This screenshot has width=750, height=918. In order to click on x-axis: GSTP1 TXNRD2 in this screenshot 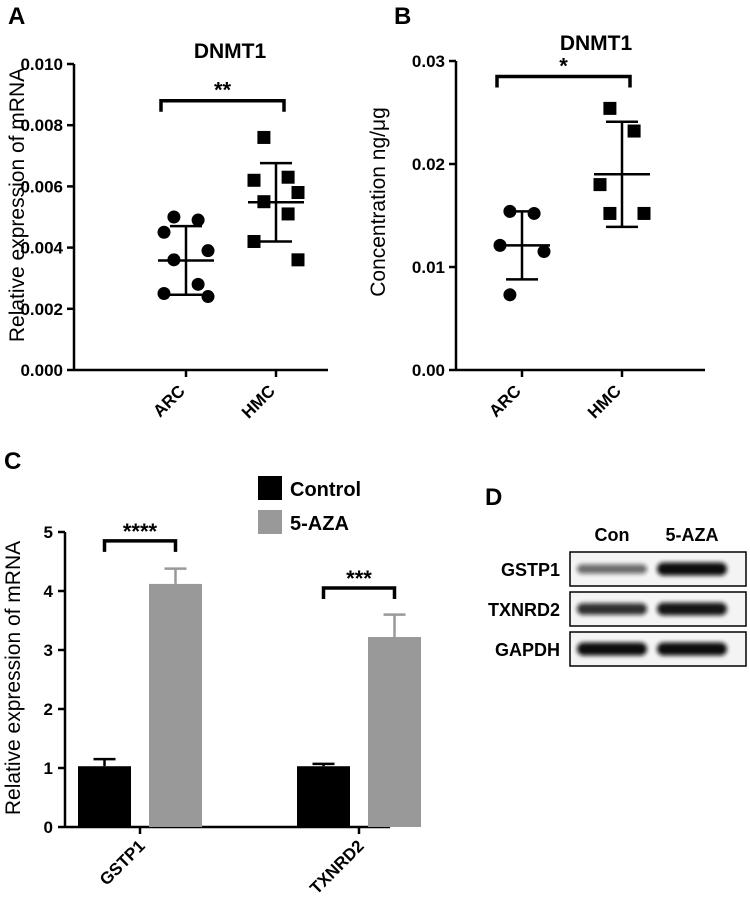, I will do `click(232, 862)`.